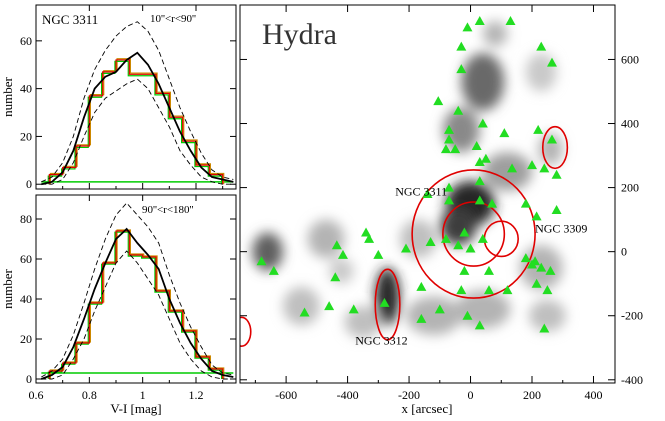 This screenshot has height=421, width=665. What do you see at coordinates (632, 380) in the screenshot?
I see `map-ytick-label: -400` at bounding box center [632, 380].